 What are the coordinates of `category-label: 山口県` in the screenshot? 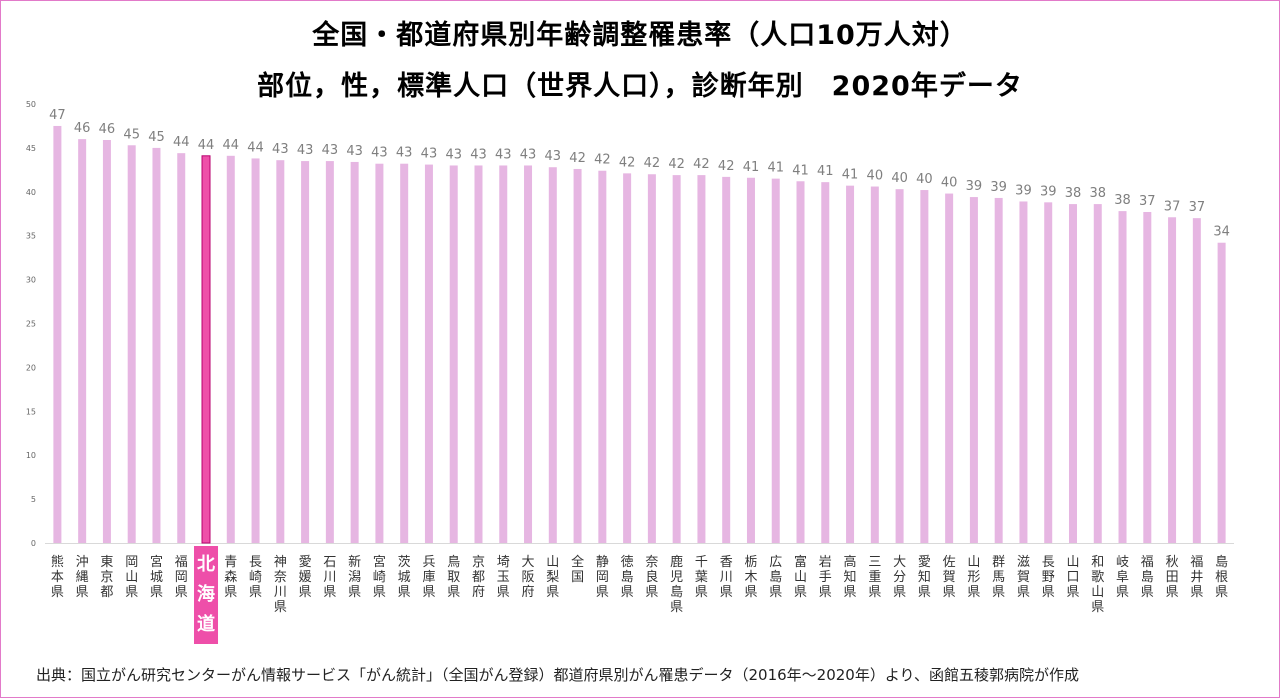 It's located at (1072, 577).